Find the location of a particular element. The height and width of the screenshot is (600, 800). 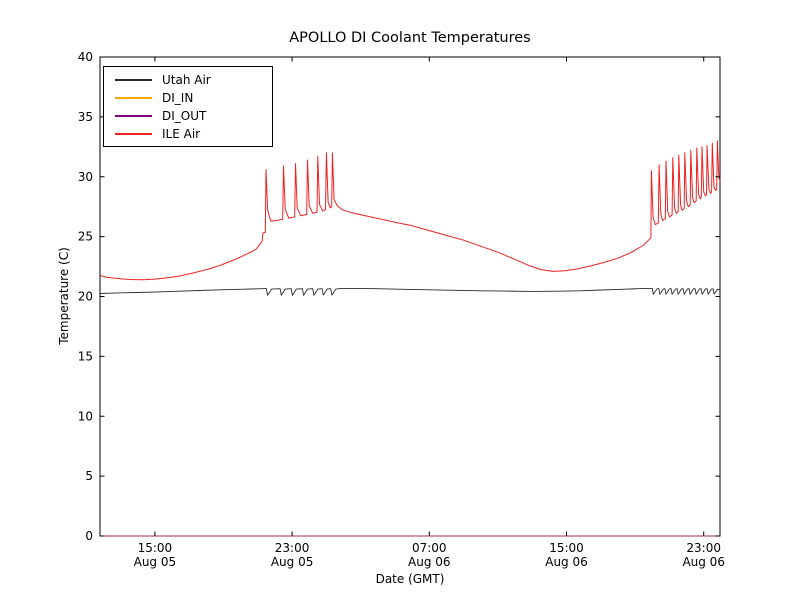

svg-text: 07:00 is located at coordinates (429, 548).